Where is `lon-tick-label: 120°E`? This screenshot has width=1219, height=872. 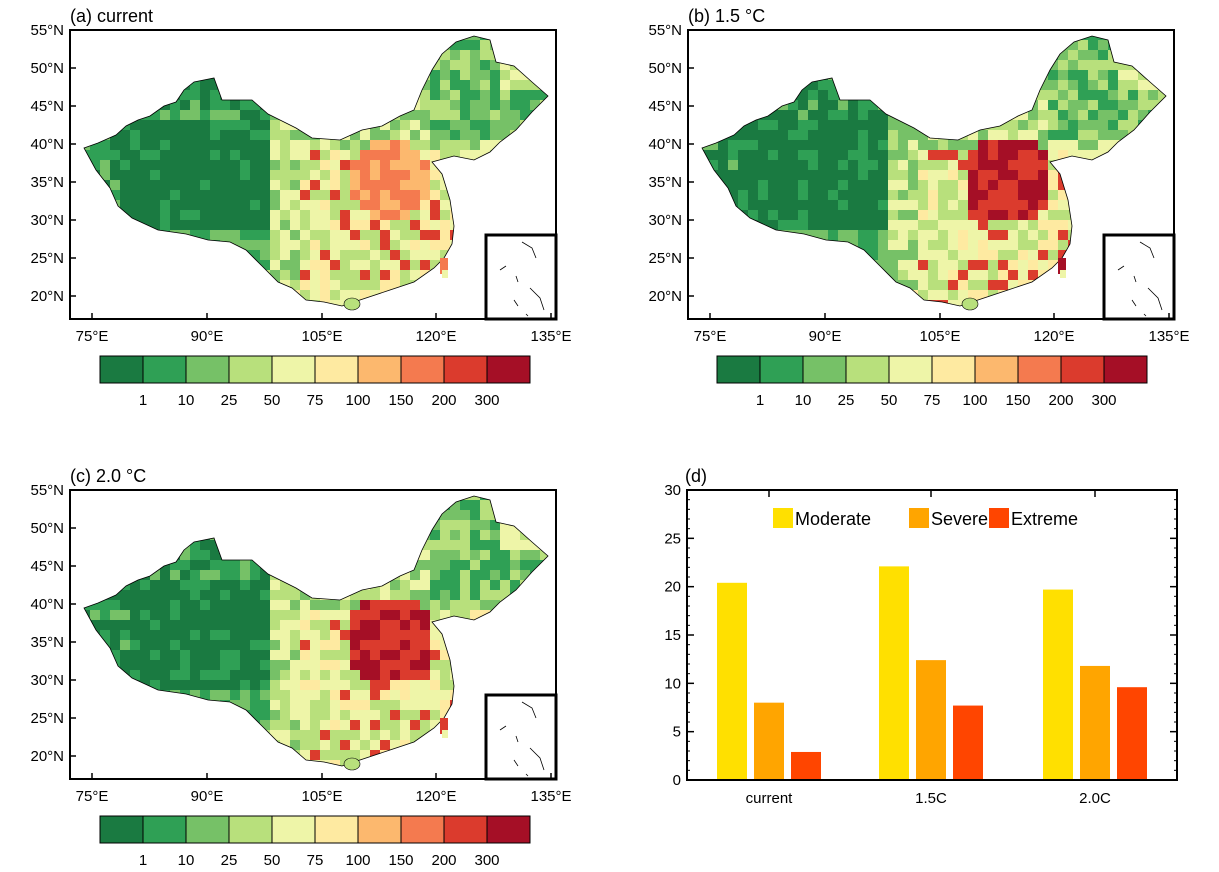 lon-tick-label: 120°E is located at coordinates (435, 336).